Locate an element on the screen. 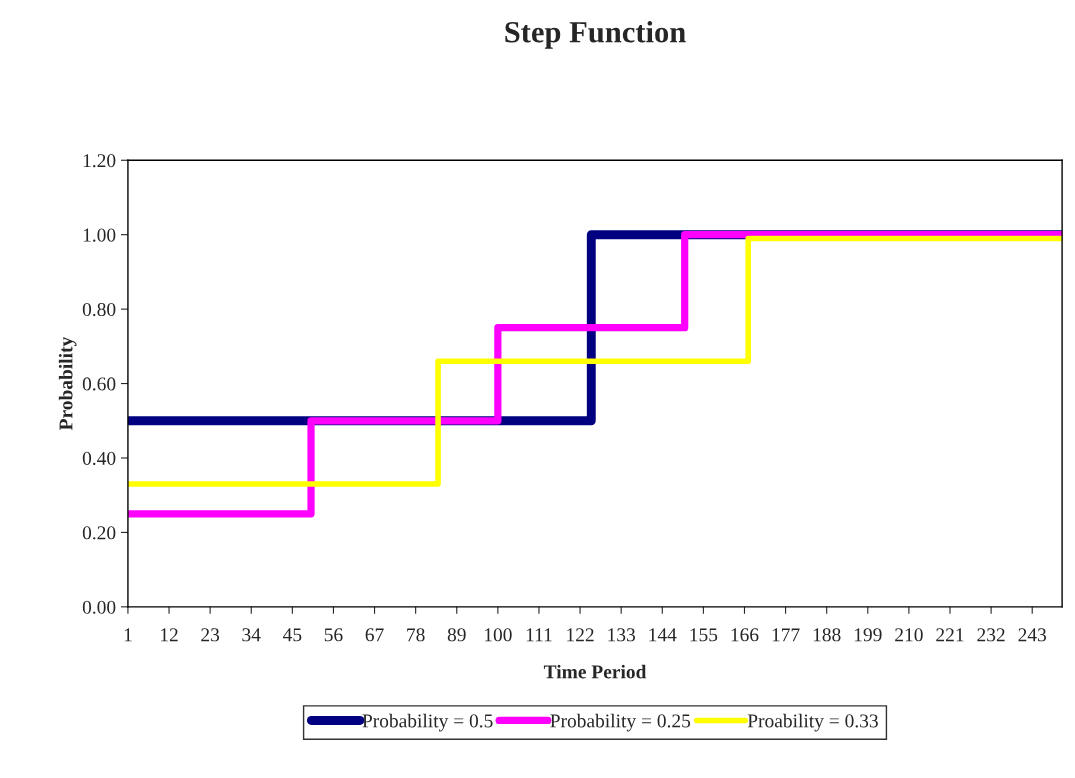  y-tick-label: 1.20 is located at coordinates (99, 161).